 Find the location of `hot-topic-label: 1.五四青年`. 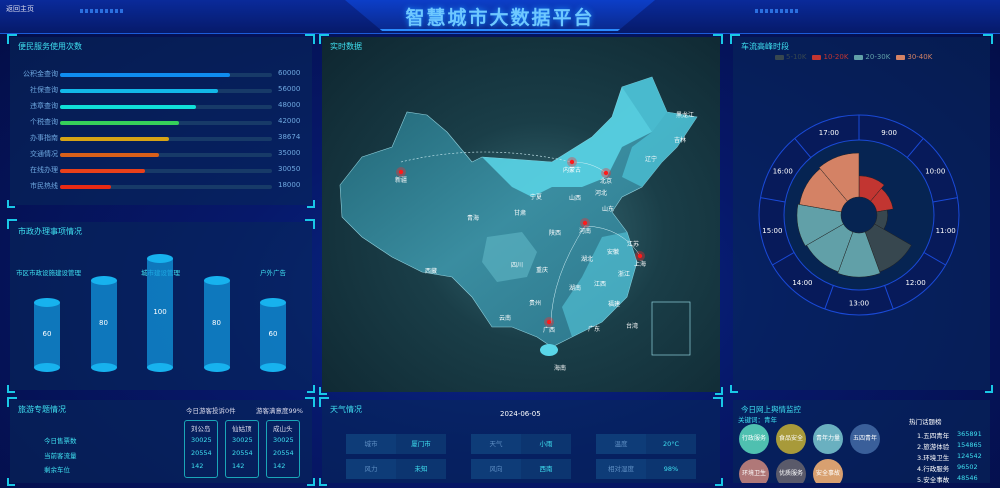

hot-topic-label: 1.五四青年 is located at coordinates (933, 436).